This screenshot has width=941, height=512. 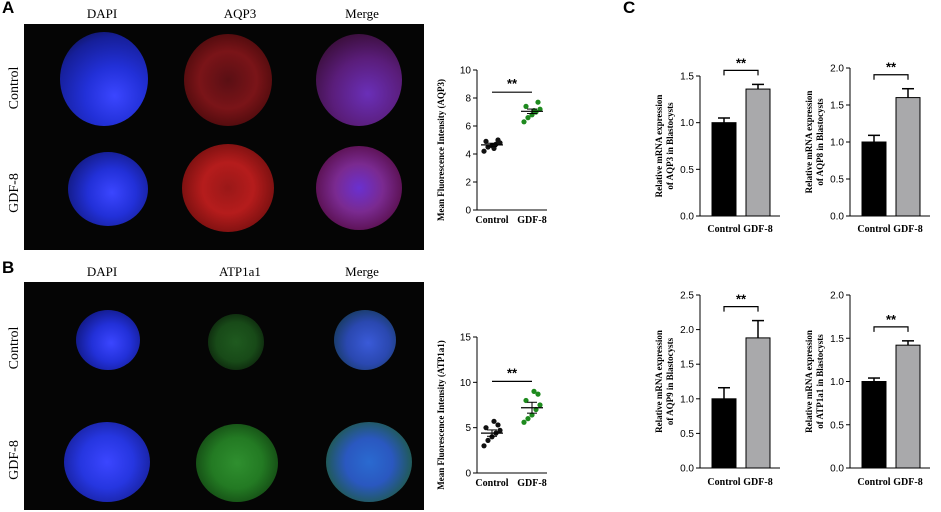 What do you see at coordinates (8, 8) in the screenshot?
I see `panel-letter-a: A` at bounding box center [8, 8].